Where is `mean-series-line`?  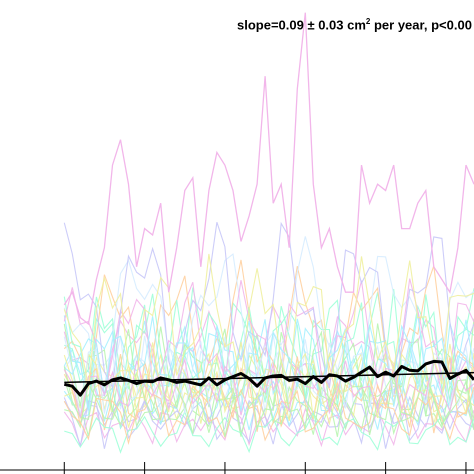 mean-series-line is located at coordinates (268, 378).